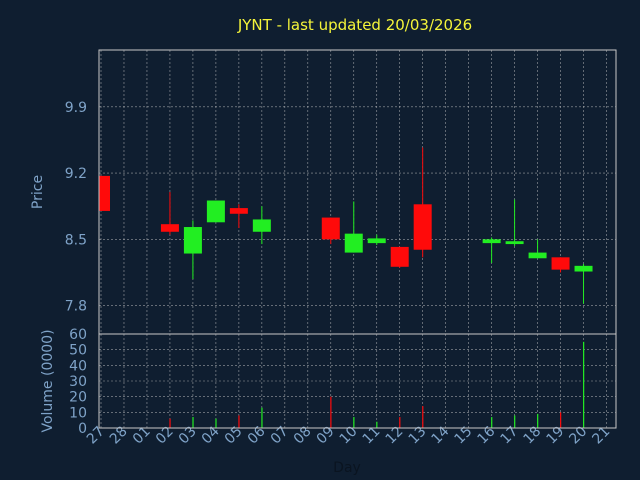 The height and width of the screenshot is (480, 640). What do you see at coordinates (48, 380) in the screenshot?
I see `volume-axis-label: Volume (0000)` at bounding box center [48, 380].